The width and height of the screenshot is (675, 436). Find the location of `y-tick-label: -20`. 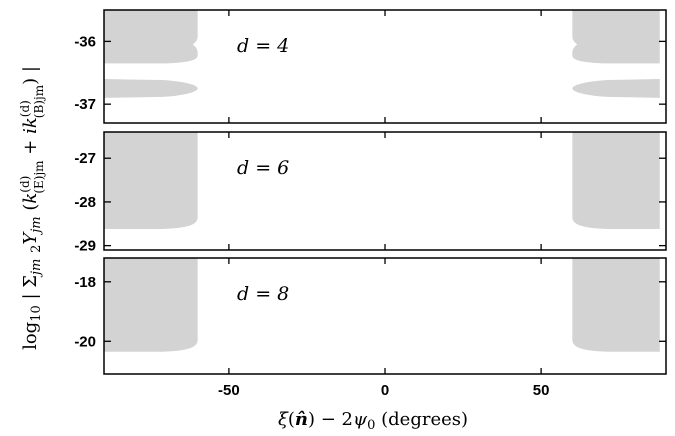

y-tick-label: -20 is located at coordinates (85, 341).